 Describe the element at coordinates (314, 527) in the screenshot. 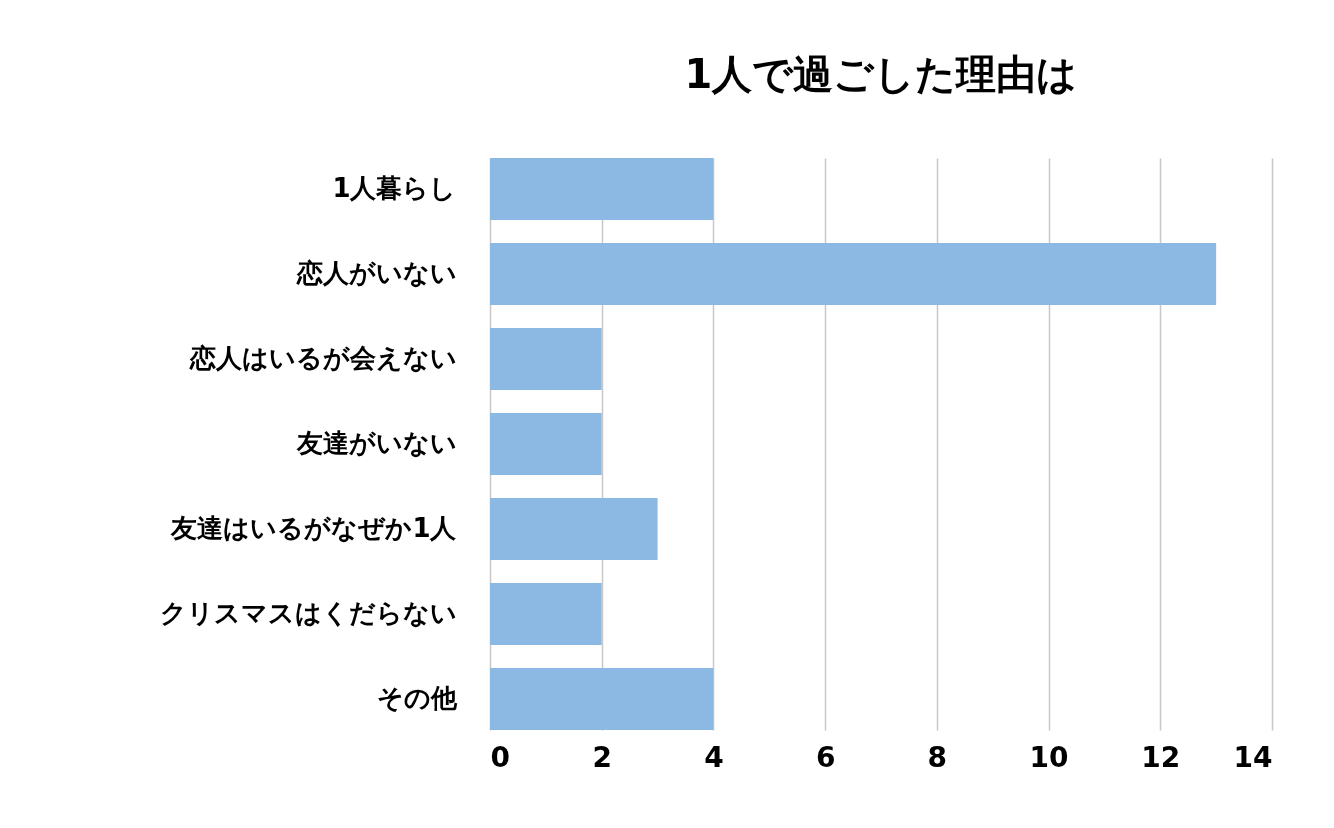

I see `y-tick-label: 友達はいるがなぜか1人` at that location.